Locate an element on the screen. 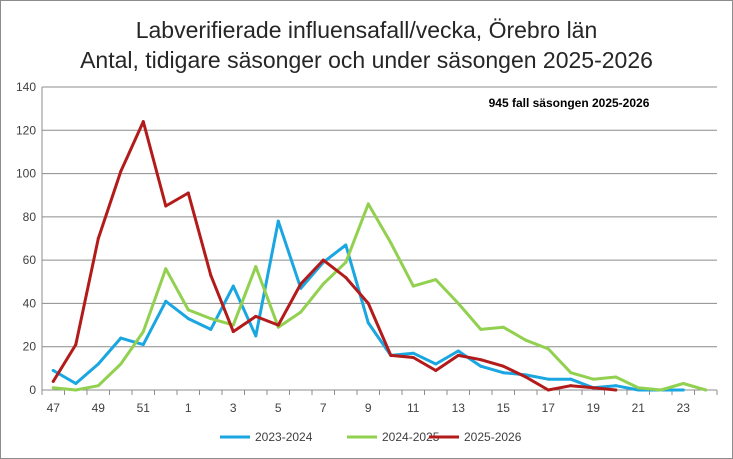  x-tick-label: 15 is located at coordinates (504, 408).